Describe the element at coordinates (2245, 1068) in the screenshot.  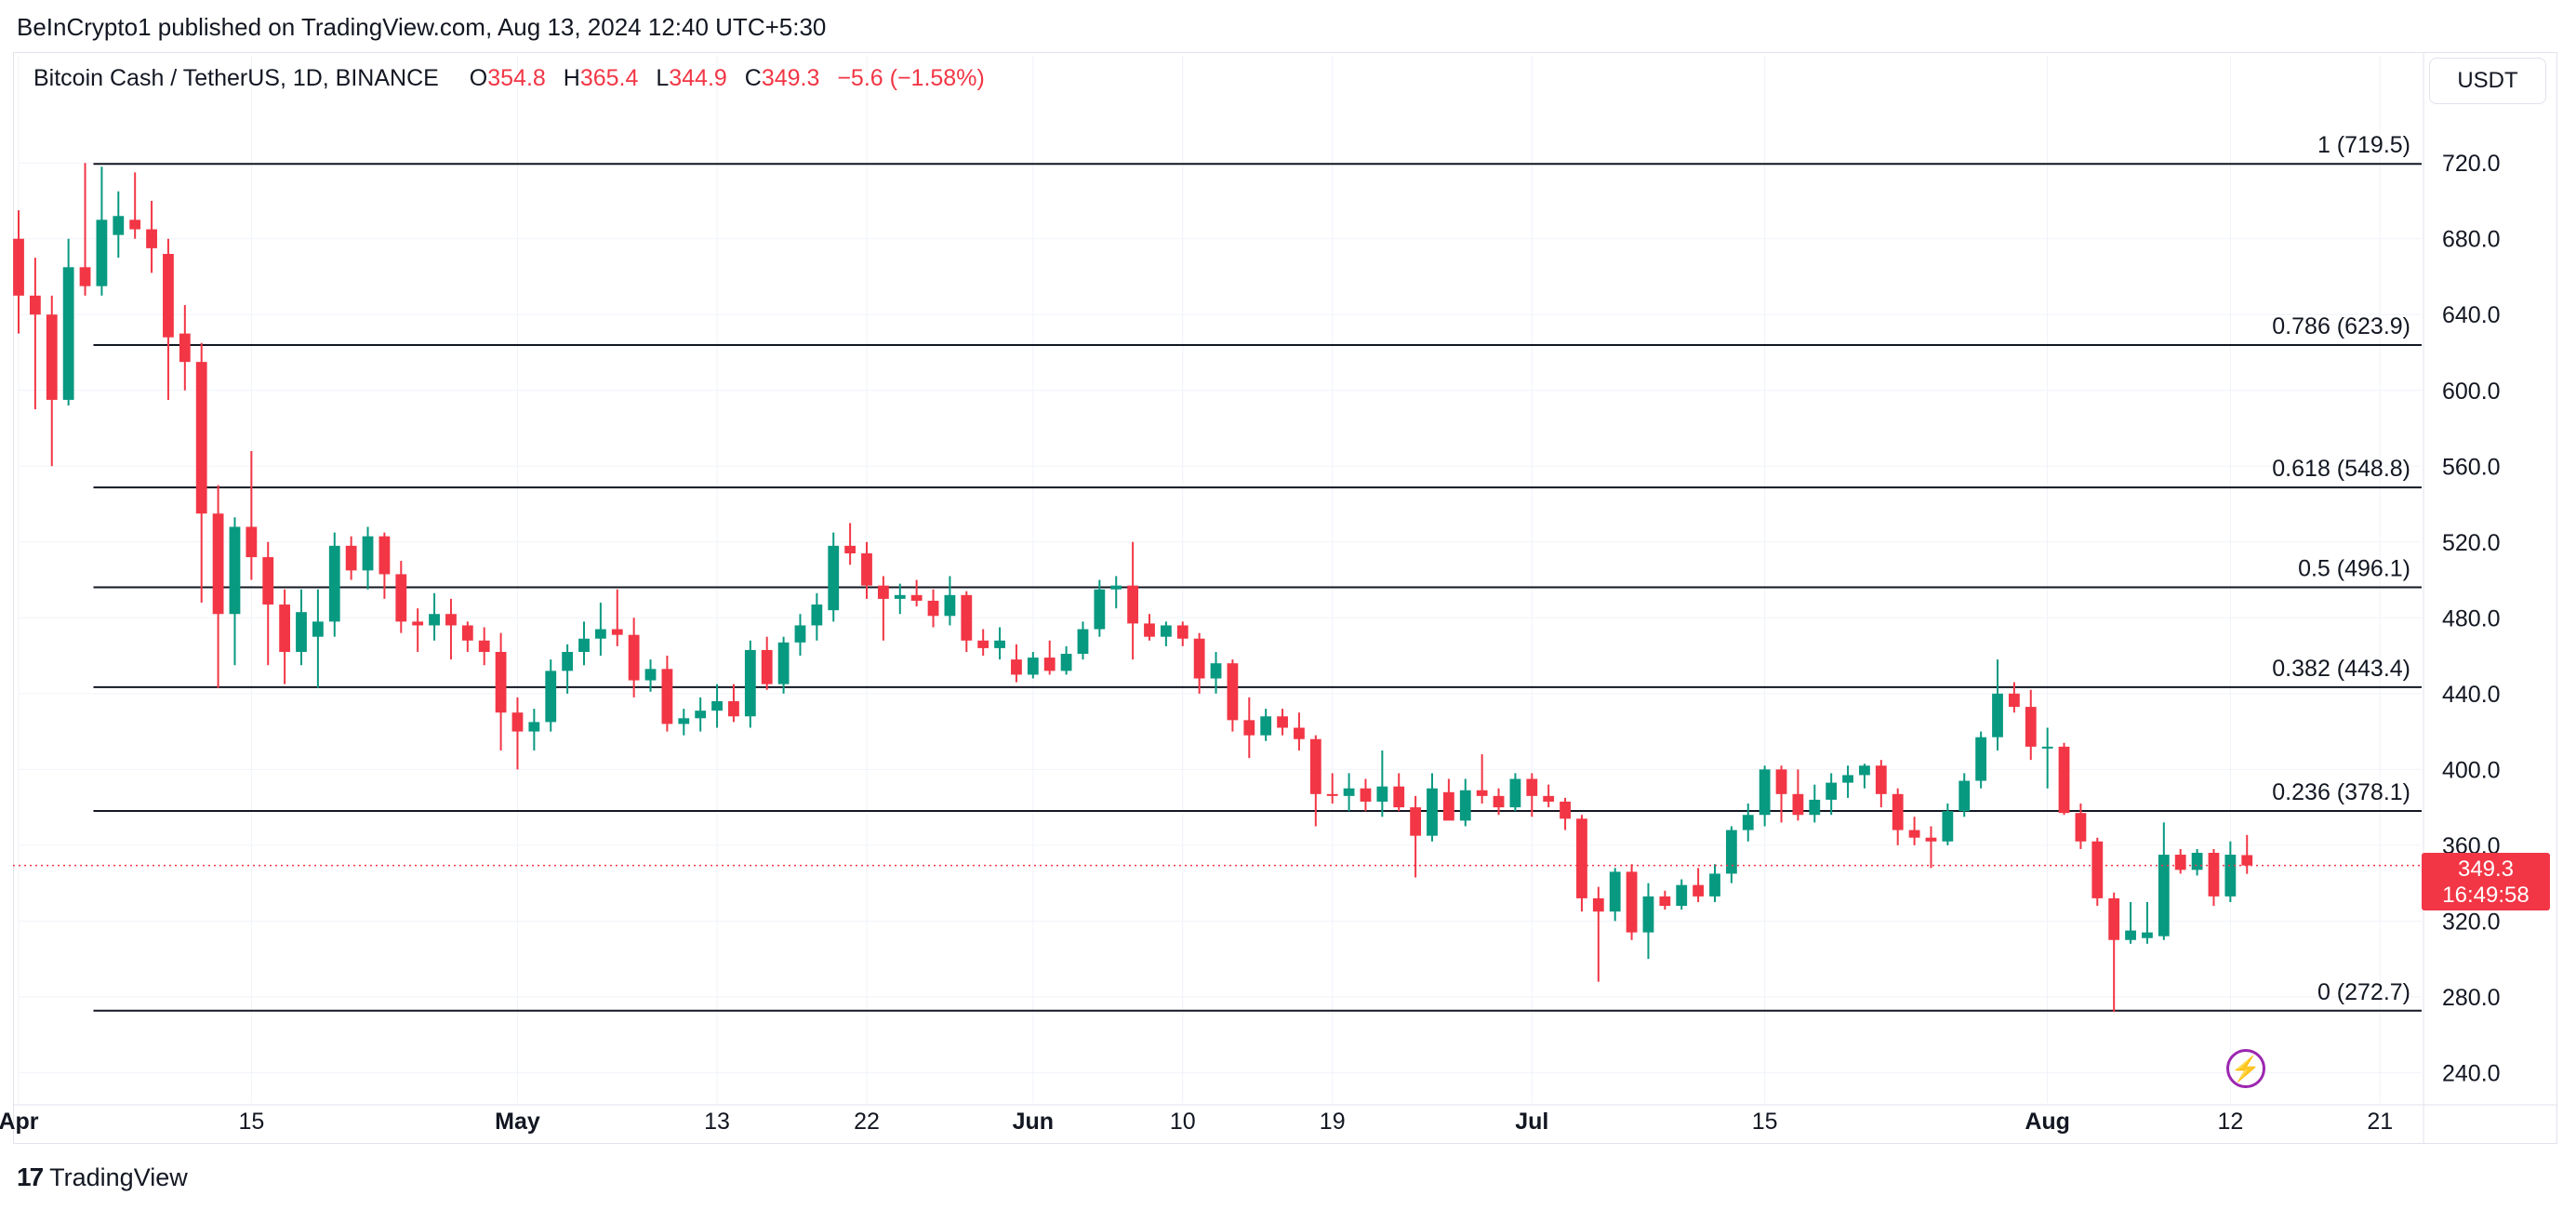
I see `lightning-icon: ⚡` at that location.